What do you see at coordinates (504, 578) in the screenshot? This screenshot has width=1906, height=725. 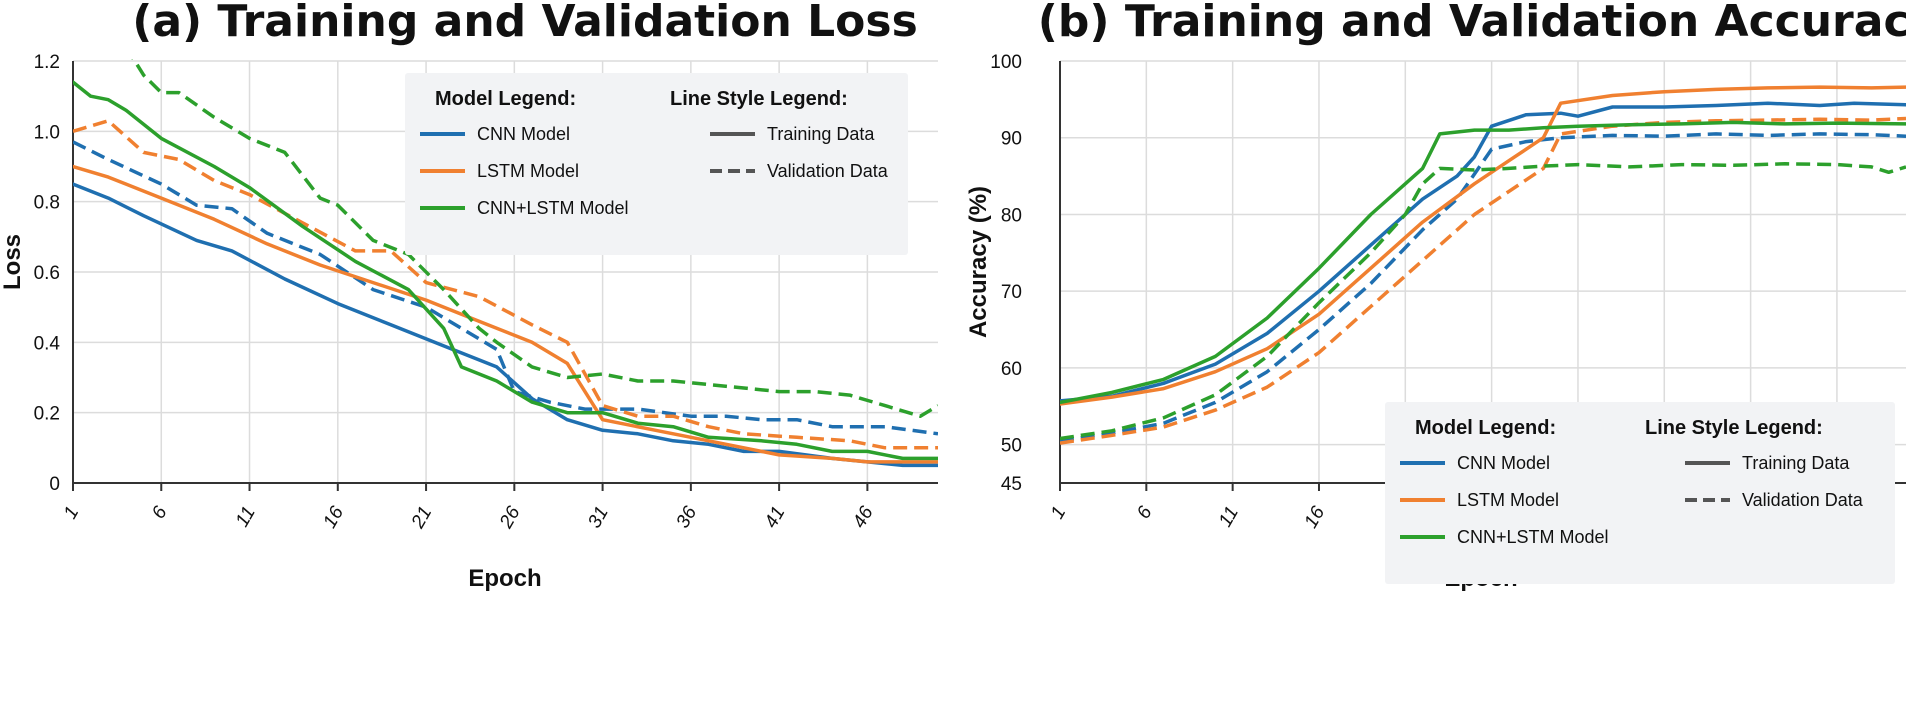 I see `x-axis-label: Epoch` at bounding box center [504, 578].